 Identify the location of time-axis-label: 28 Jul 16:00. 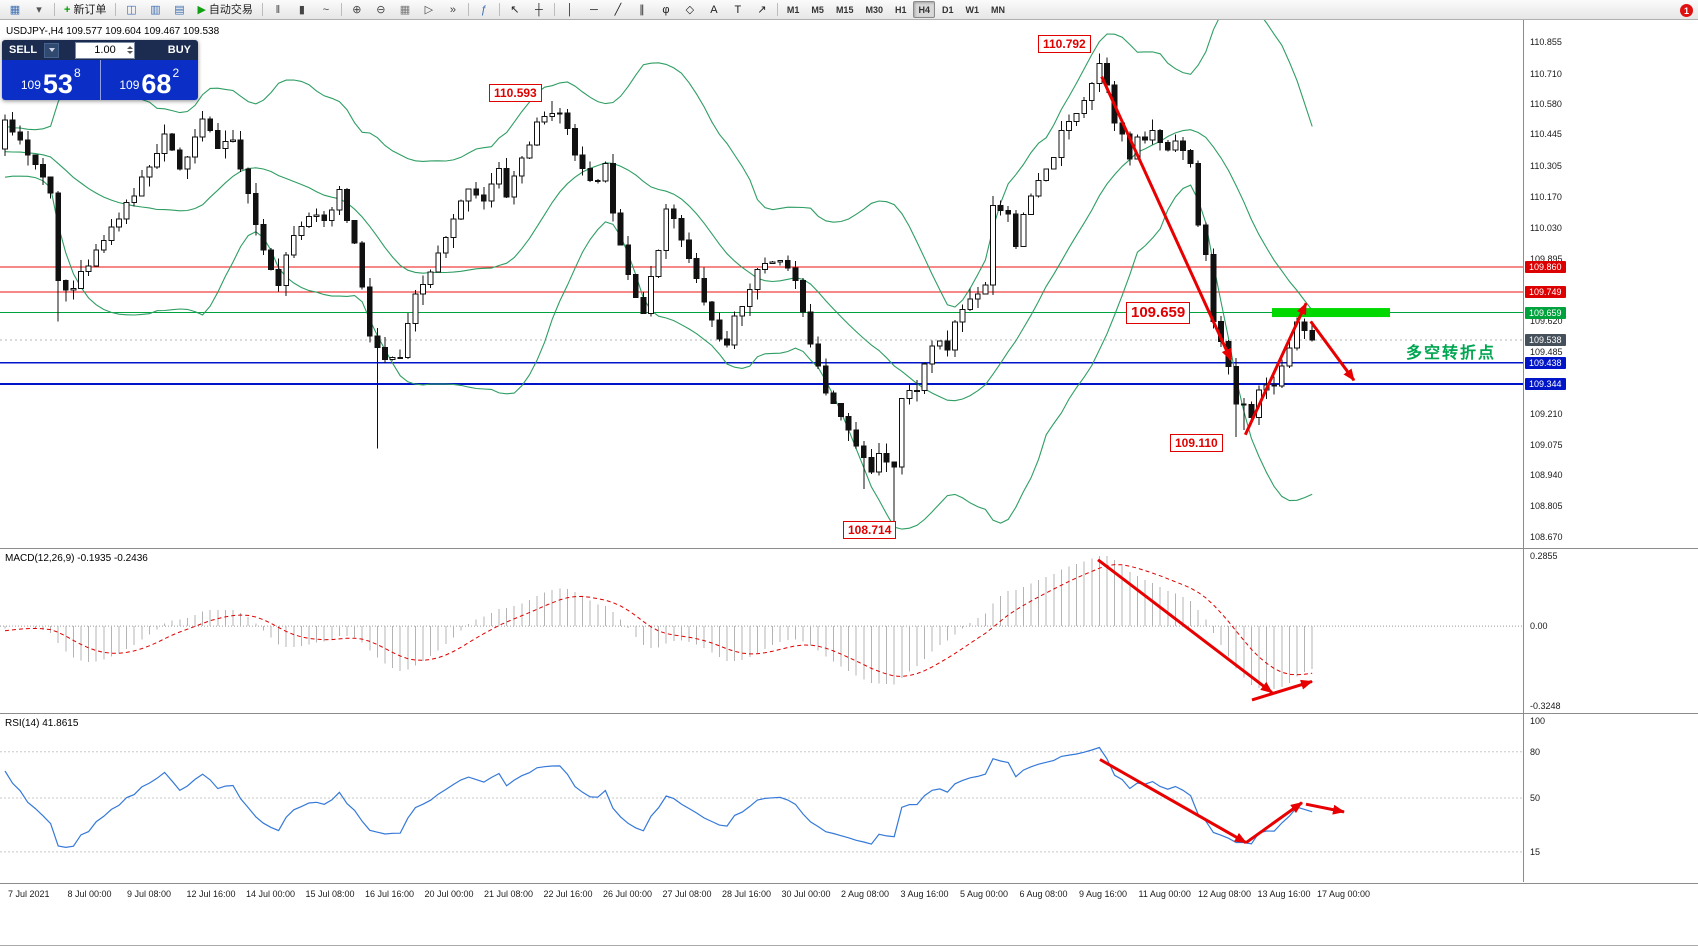
(747, 894).